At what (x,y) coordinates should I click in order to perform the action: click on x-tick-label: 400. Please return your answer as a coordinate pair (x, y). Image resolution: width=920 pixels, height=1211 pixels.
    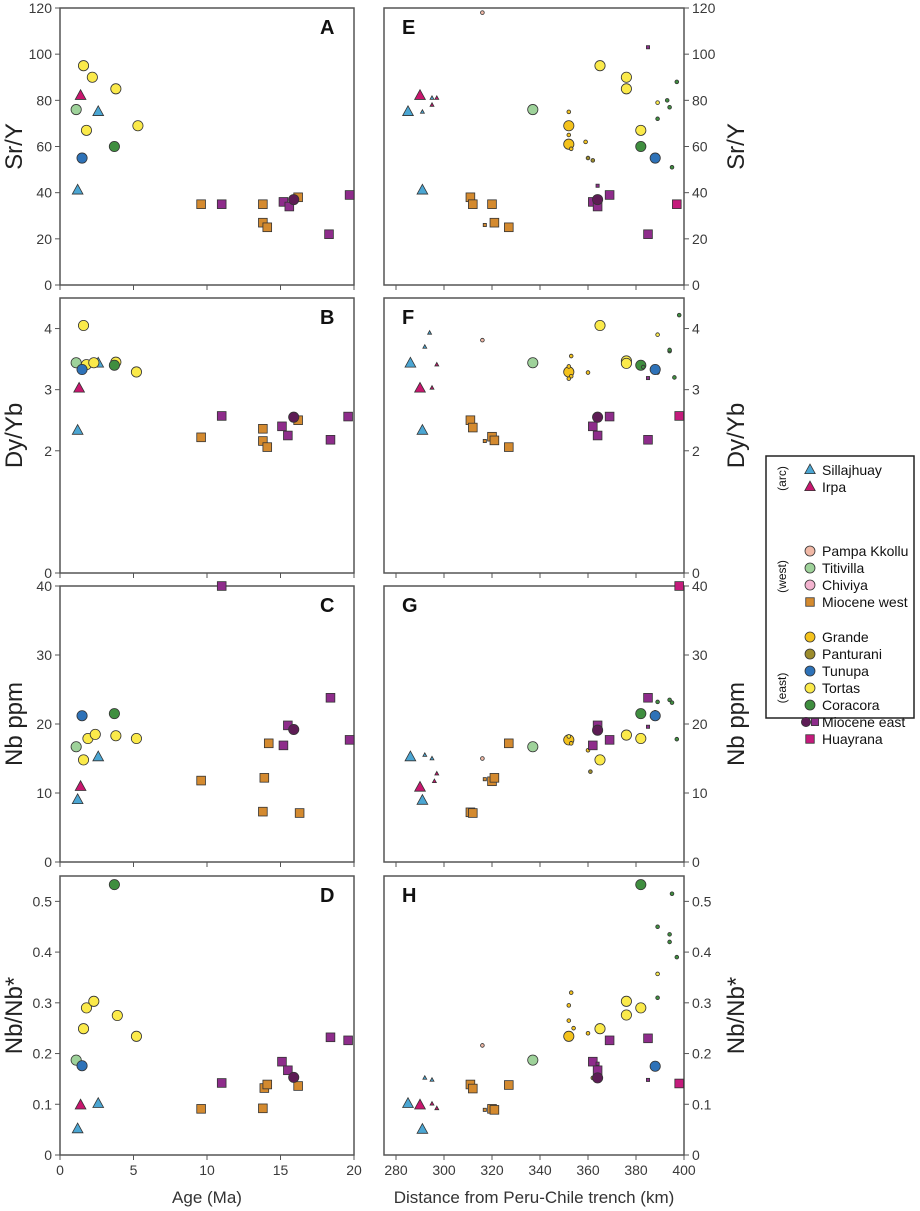
    Looking at the image, I should click on (684, 1170).